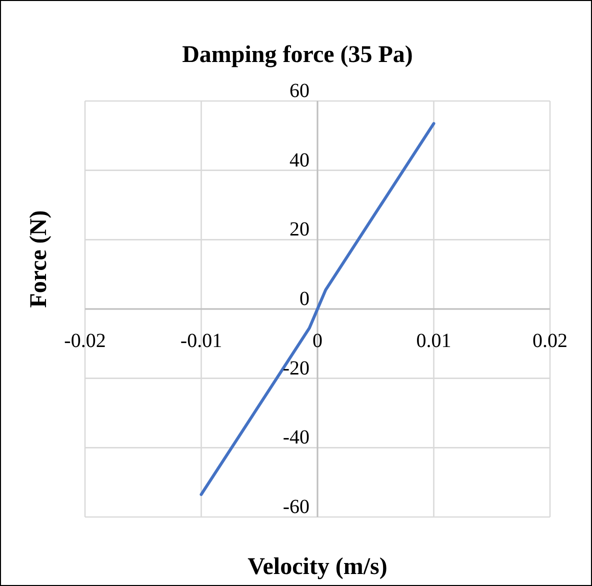 The height and width of the screenshot is (586, 592). I want to click on x-axis-title: Velocity (m/s), so click(318, 567).